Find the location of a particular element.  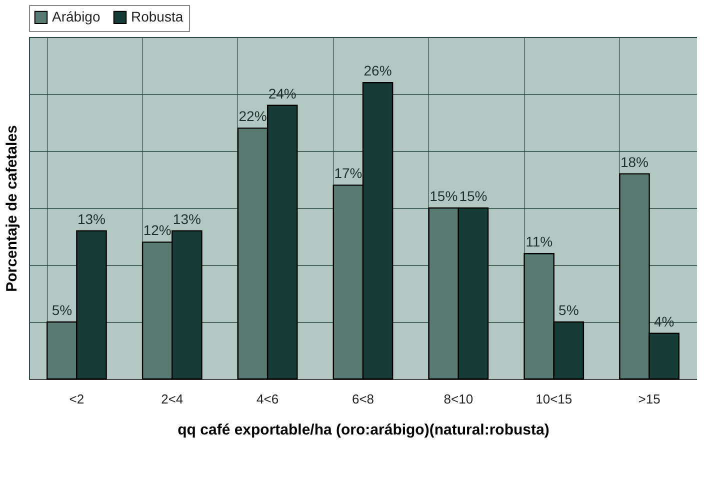

y-axis-title: Porcentaje de cafetales is located at coordinates (12, 208).